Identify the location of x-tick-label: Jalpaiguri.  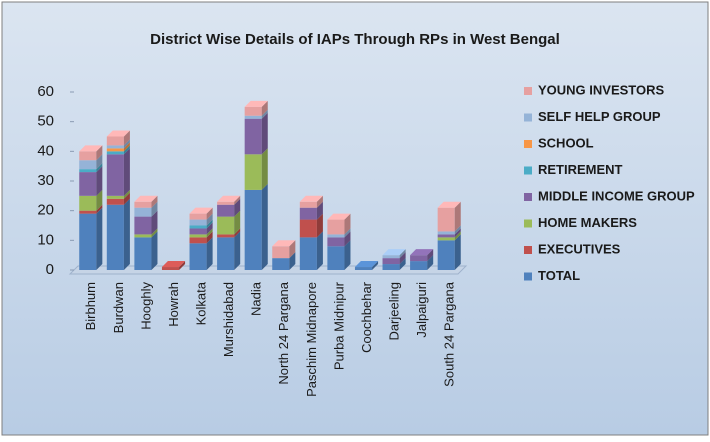
(421, 310).